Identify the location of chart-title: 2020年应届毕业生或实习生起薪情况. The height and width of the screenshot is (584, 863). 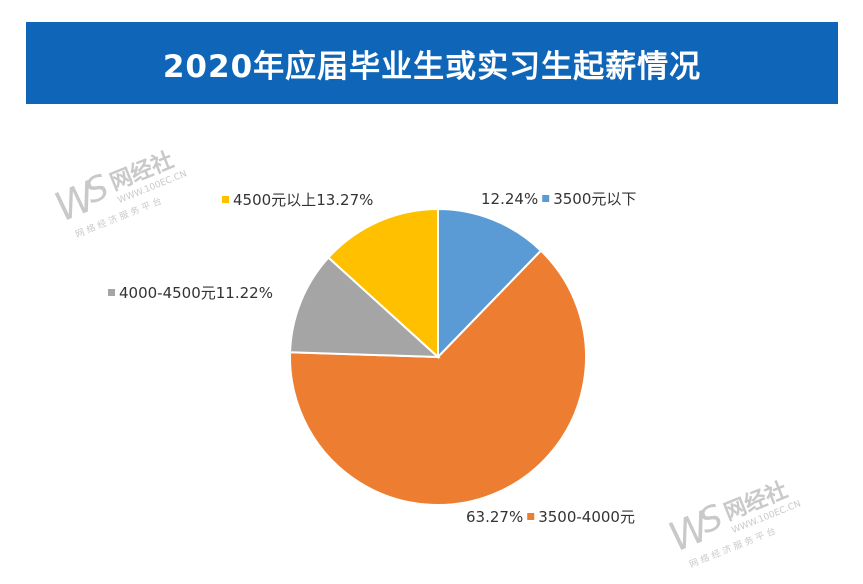
(432, 66).